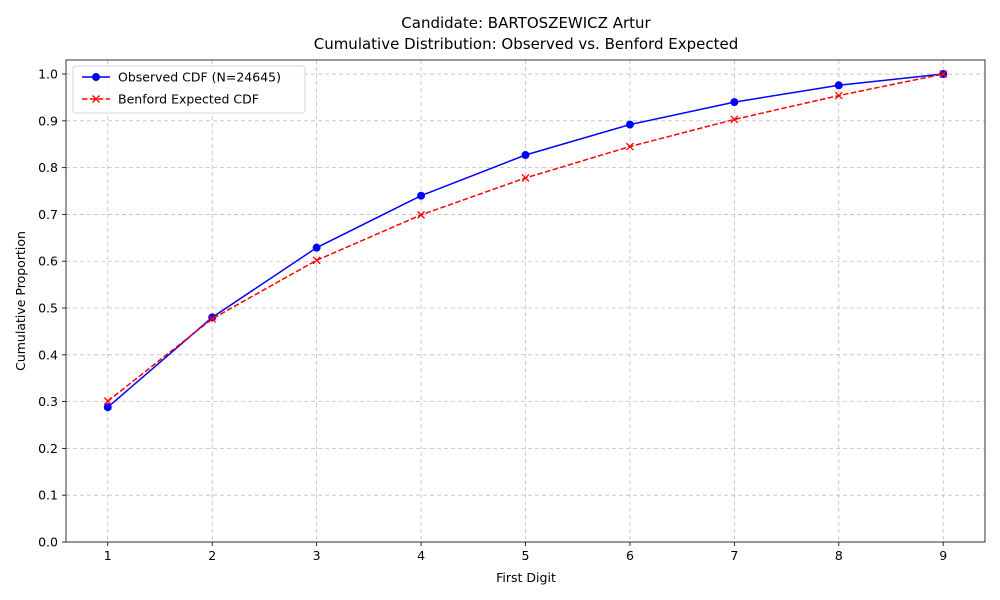  Describe the element at coordinates (96, 77) in the screenshot. I see `legend-marker-observed` at that location.